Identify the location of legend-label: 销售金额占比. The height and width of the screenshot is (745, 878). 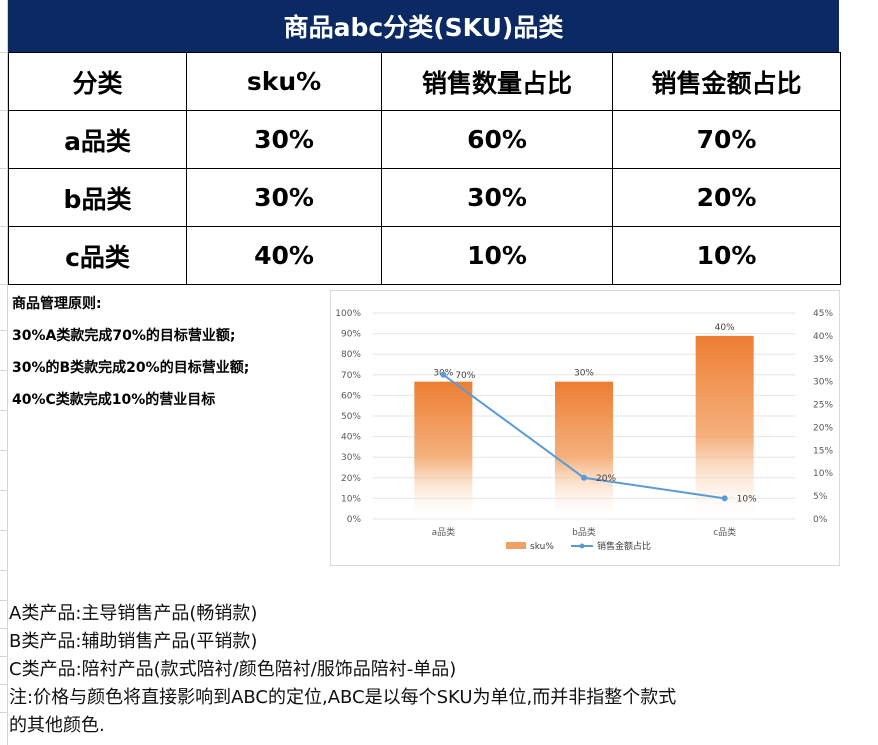
(624, 546).